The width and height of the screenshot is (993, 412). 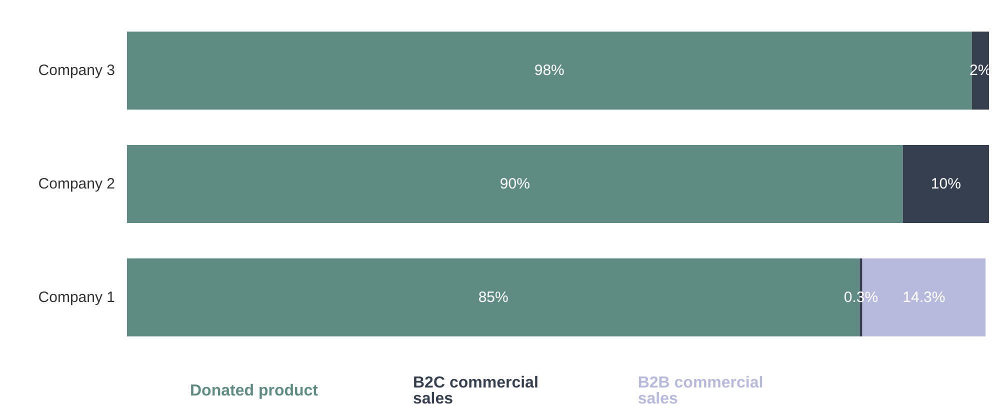 What do you see at coordinates (254, 391) in the screenshot?
I see `text: Donated product` at bounding box center [254, 391].